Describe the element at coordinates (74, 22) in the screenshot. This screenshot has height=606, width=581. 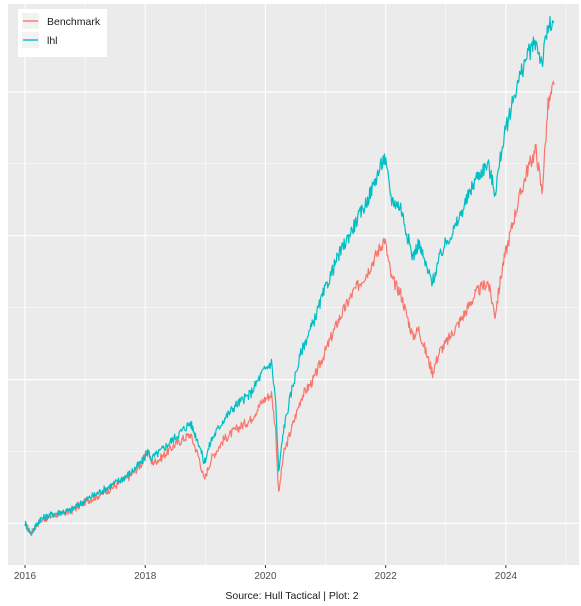
I see `legend-label-benchmark: Benchmark` at that location.